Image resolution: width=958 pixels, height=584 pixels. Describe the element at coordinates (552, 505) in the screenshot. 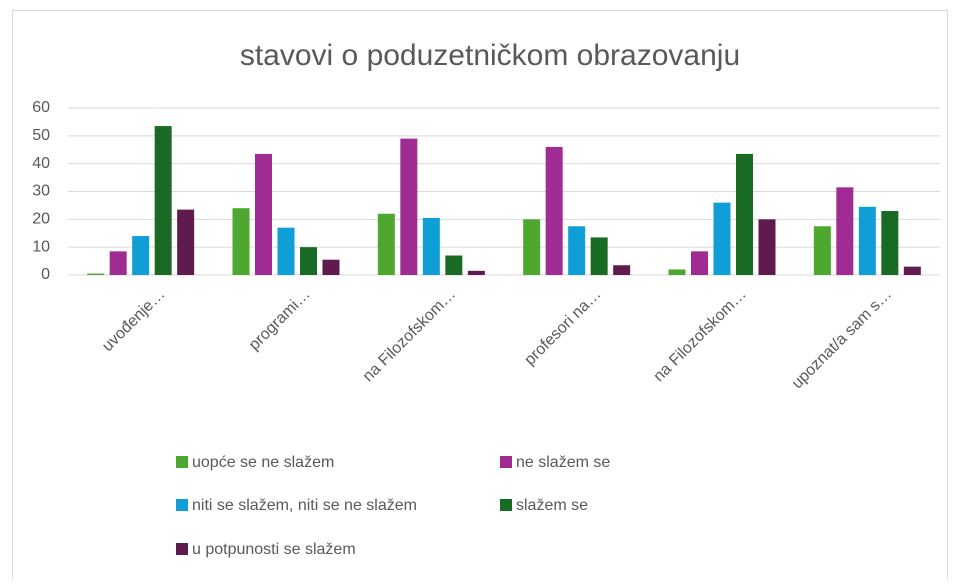

I see `legend-label: slažem se` at that location.